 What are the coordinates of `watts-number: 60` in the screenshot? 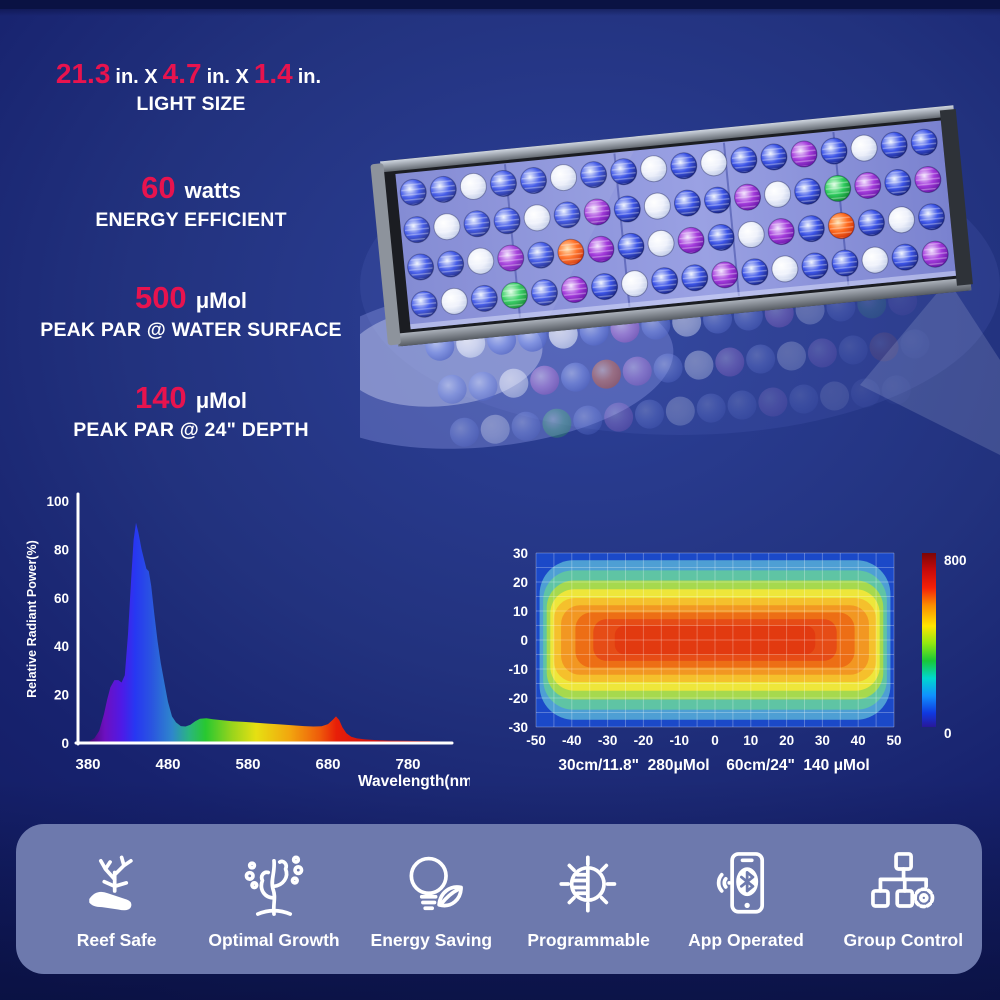 It's located at (158, 187).